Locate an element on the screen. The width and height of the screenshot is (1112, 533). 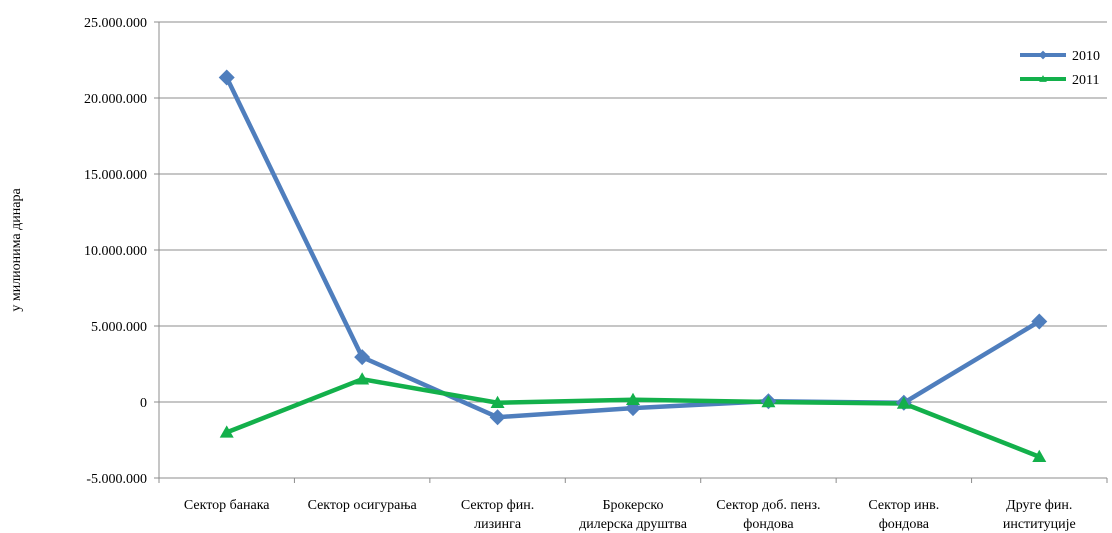
x-category-label: Сектор банака is located at coordinates (227, 505).